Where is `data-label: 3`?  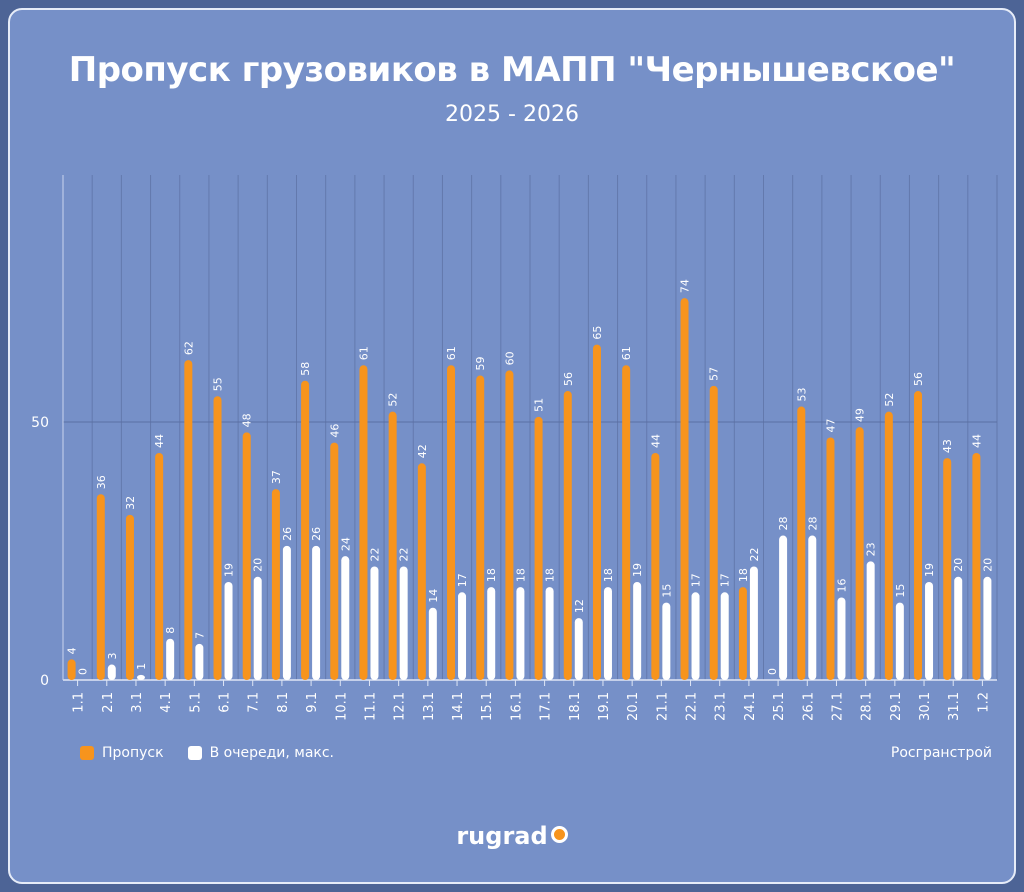
data-label: 3 is located at coordinates (112, 656).